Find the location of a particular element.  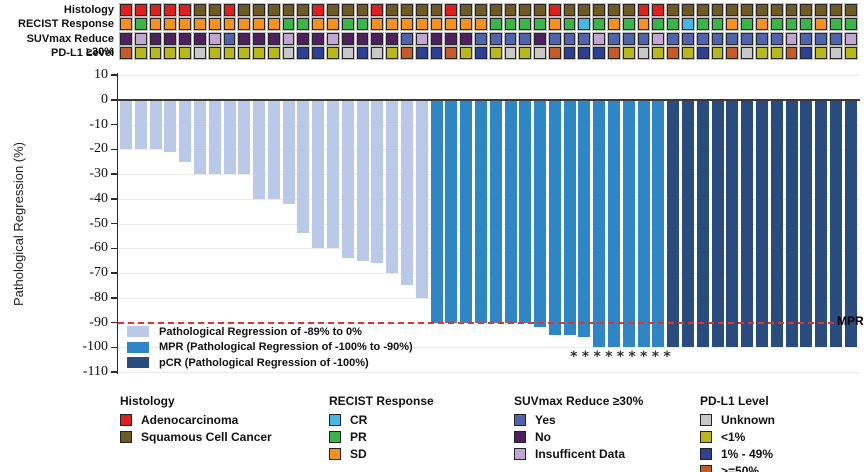

legend-item: 1% - 49% is located at coordinates (737, 453).